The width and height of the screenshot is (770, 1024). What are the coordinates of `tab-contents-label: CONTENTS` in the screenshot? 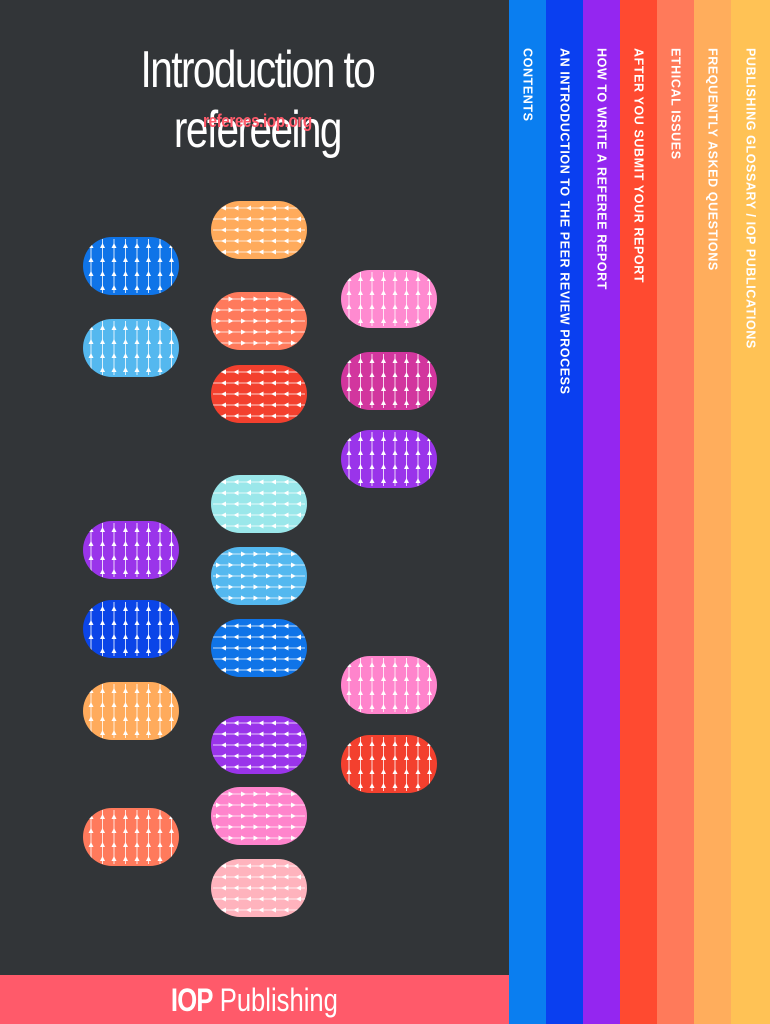 It's located at (527, 85).